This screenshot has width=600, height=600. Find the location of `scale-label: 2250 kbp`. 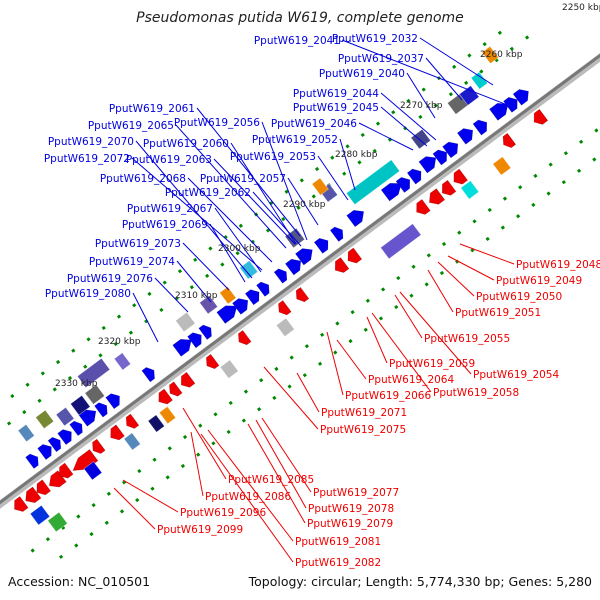

scale-label: 2250 kbp is located at coordinates (581, 8).